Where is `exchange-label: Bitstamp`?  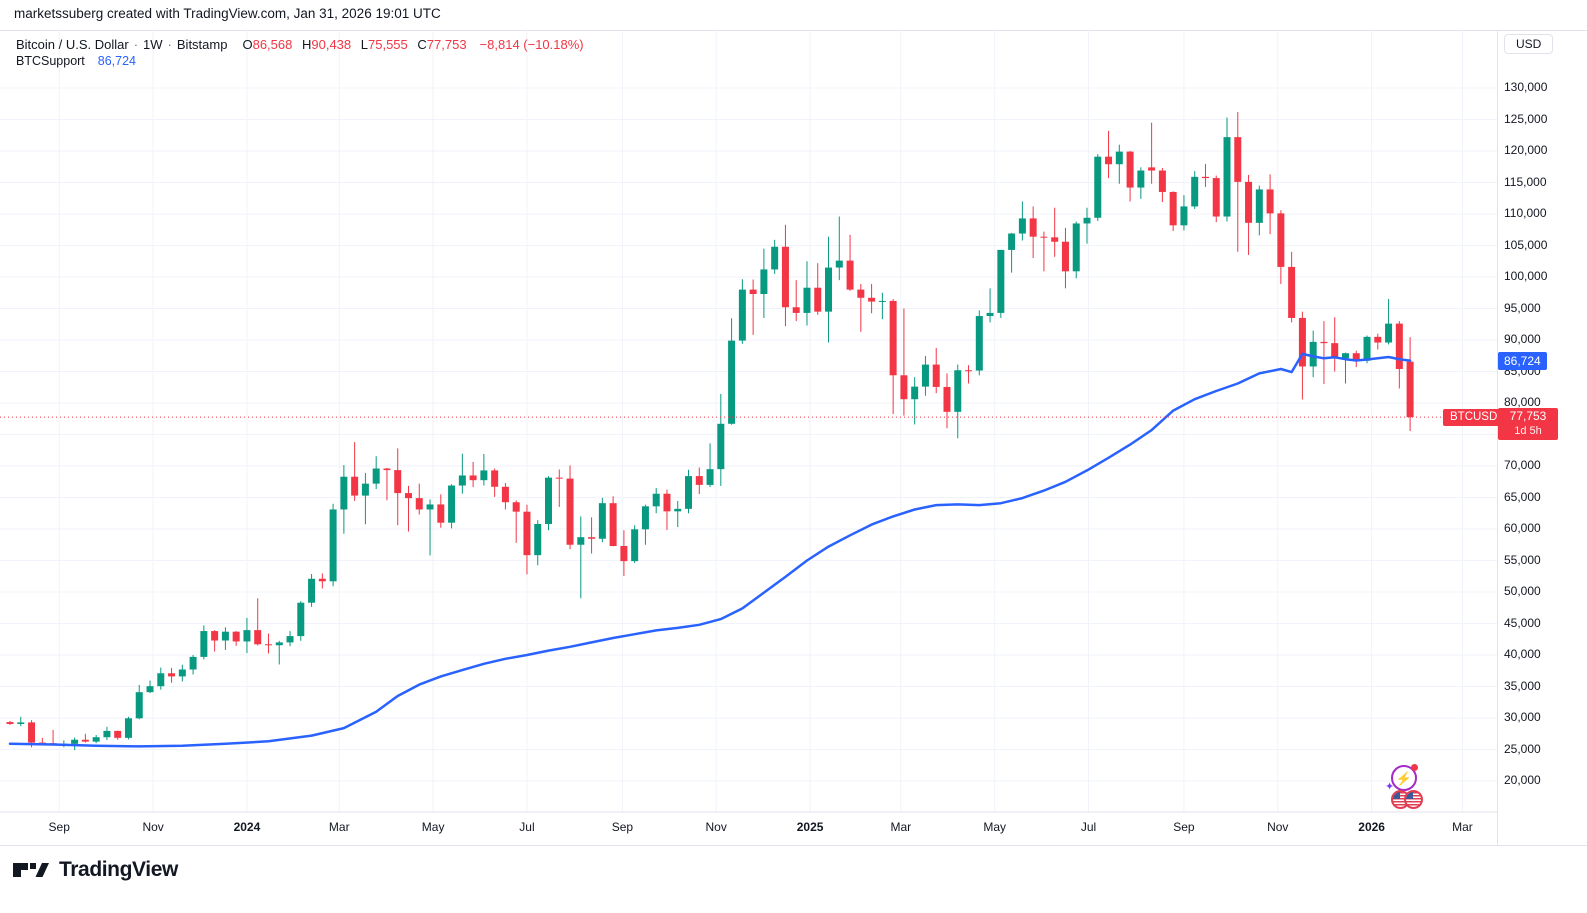 exchange-label: Bitstamp is located at coordinates (202, 44).